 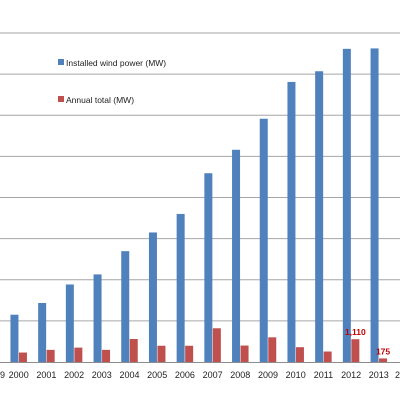 I want to click on bar-annual-2013, so click(x=383, y=360).